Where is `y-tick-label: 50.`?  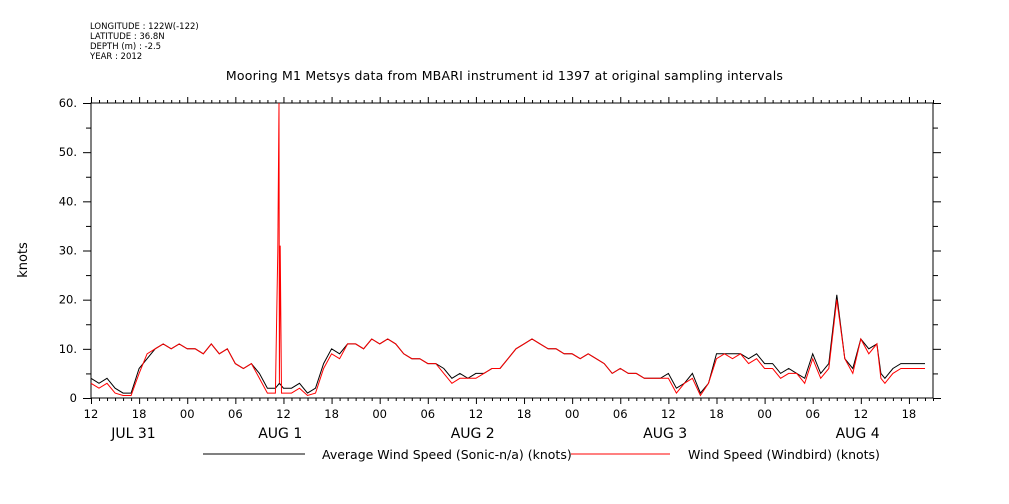
y-tick-label: 50. is located at coordinates (68, 152).